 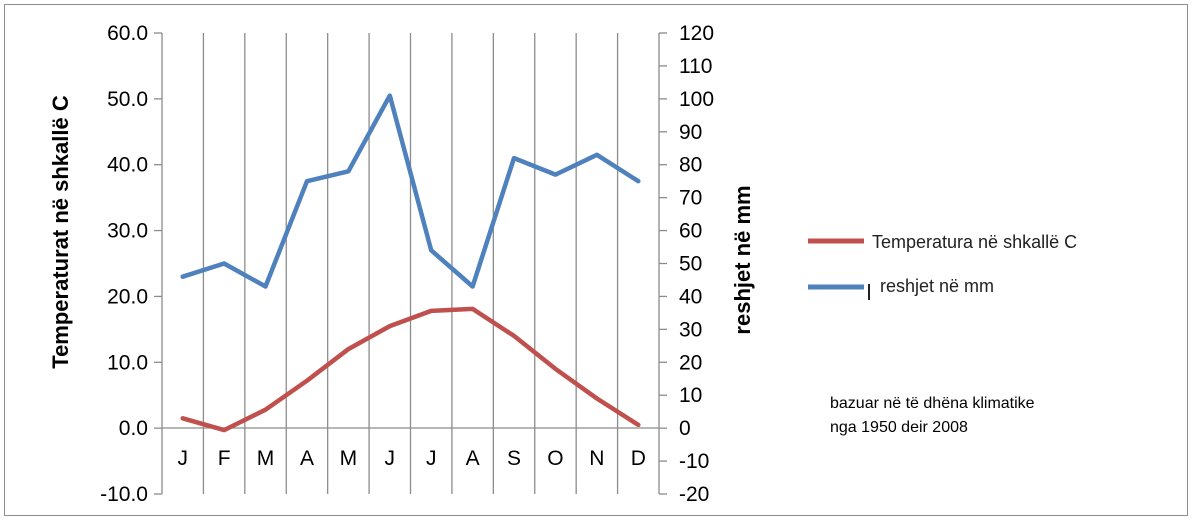 I want to click on x-tick-label: S, so click(x=514, y=458).